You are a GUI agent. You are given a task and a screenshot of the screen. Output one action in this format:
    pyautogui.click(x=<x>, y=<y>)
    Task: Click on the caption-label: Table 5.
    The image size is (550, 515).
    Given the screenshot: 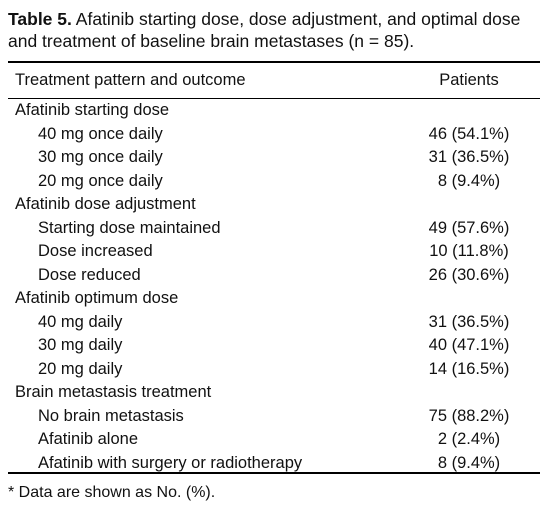 What is the action you would take?
    pyautogui.click(x=40, y=19)
    